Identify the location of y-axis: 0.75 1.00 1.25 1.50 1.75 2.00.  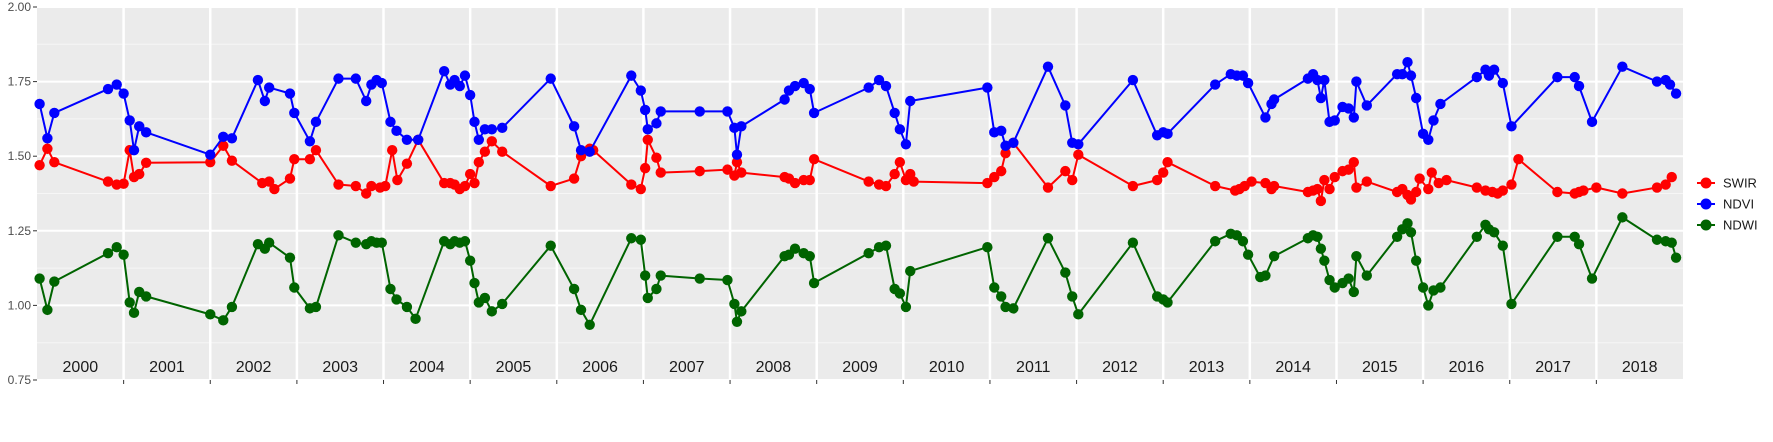
(22, 193).